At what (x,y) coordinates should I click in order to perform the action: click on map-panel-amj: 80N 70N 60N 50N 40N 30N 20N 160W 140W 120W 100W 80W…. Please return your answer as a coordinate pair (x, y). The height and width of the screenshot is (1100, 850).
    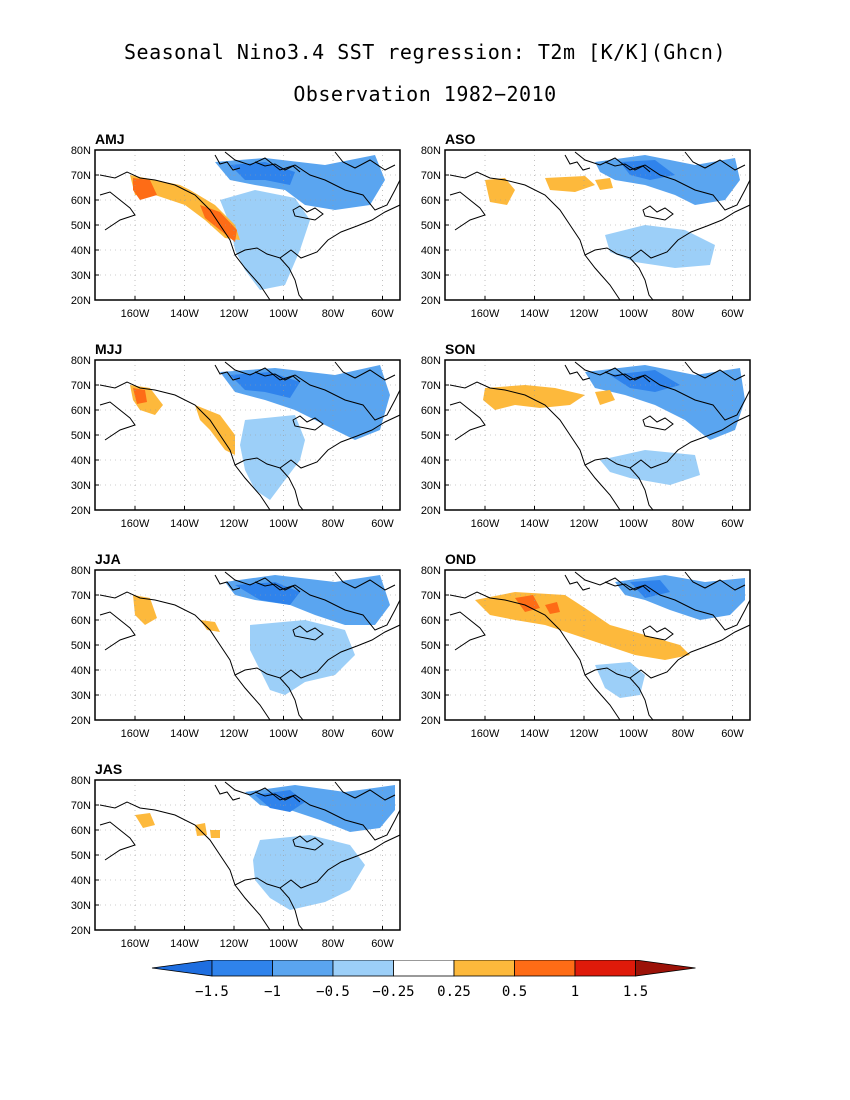
    Looking at the image, I should click on (243, 225).